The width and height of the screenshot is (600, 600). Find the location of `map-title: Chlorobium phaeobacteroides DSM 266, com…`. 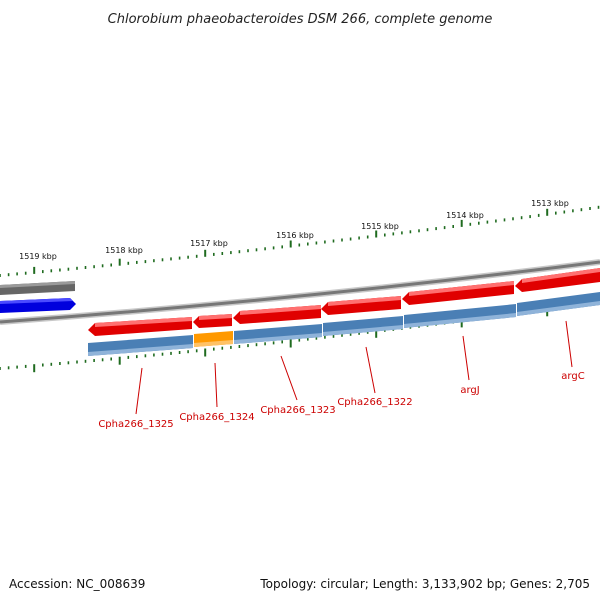

map-title: Chlorobium phaeobacteroides DSM 266, com… is located at coordinates (300, 19).